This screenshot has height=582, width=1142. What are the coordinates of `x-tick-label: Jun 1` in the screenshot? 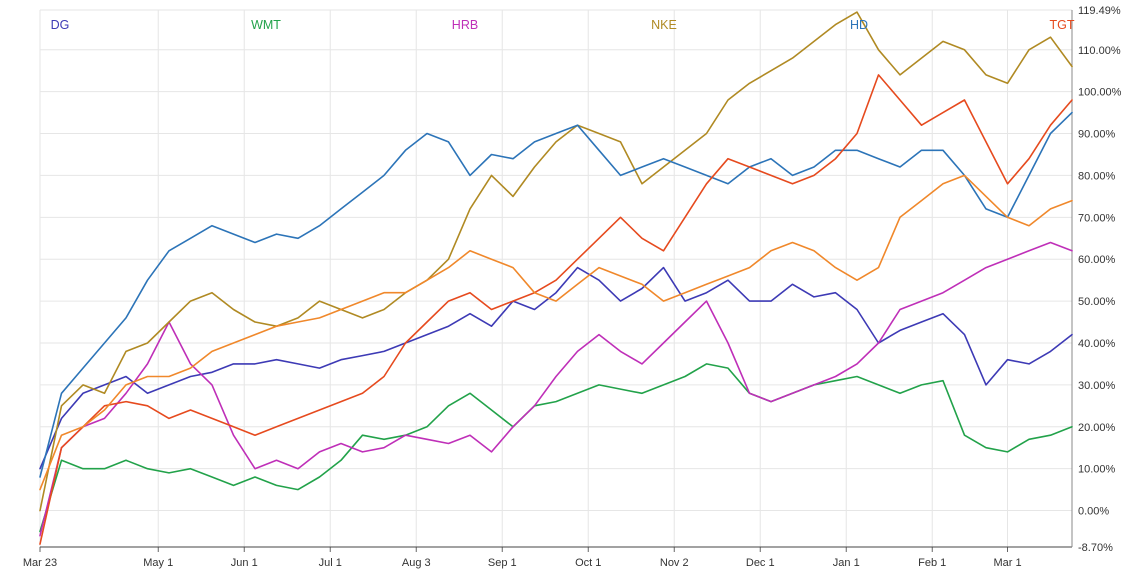 It's located at (244, 563).